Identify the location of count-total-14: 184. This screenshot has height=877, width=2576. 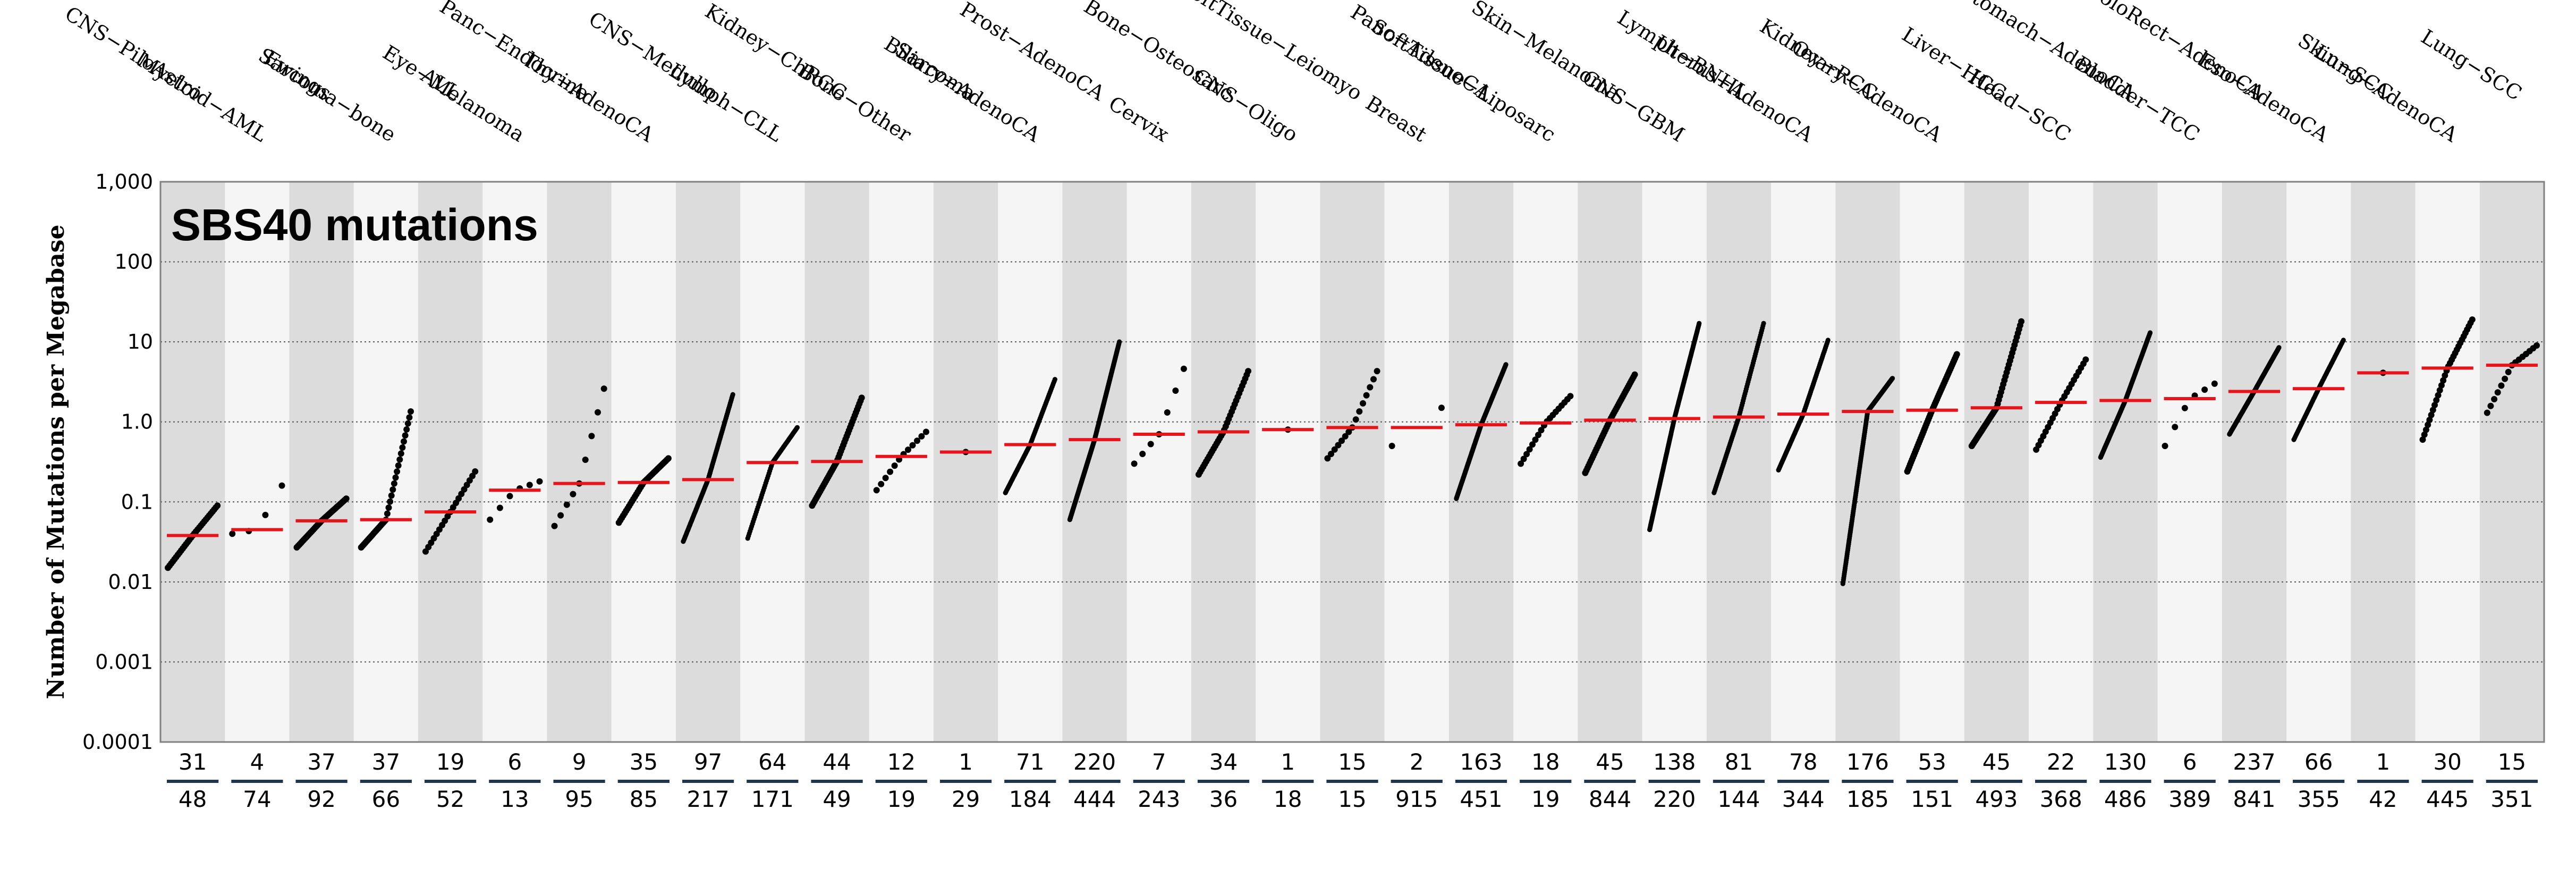
(1030, 799).